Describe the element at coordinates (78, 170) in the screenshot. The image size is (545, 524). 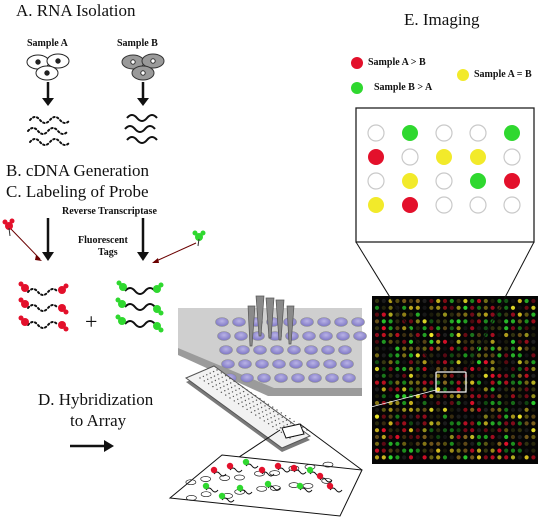
I see `cdna-generation-heading: B. cDNA Generation` at that location.